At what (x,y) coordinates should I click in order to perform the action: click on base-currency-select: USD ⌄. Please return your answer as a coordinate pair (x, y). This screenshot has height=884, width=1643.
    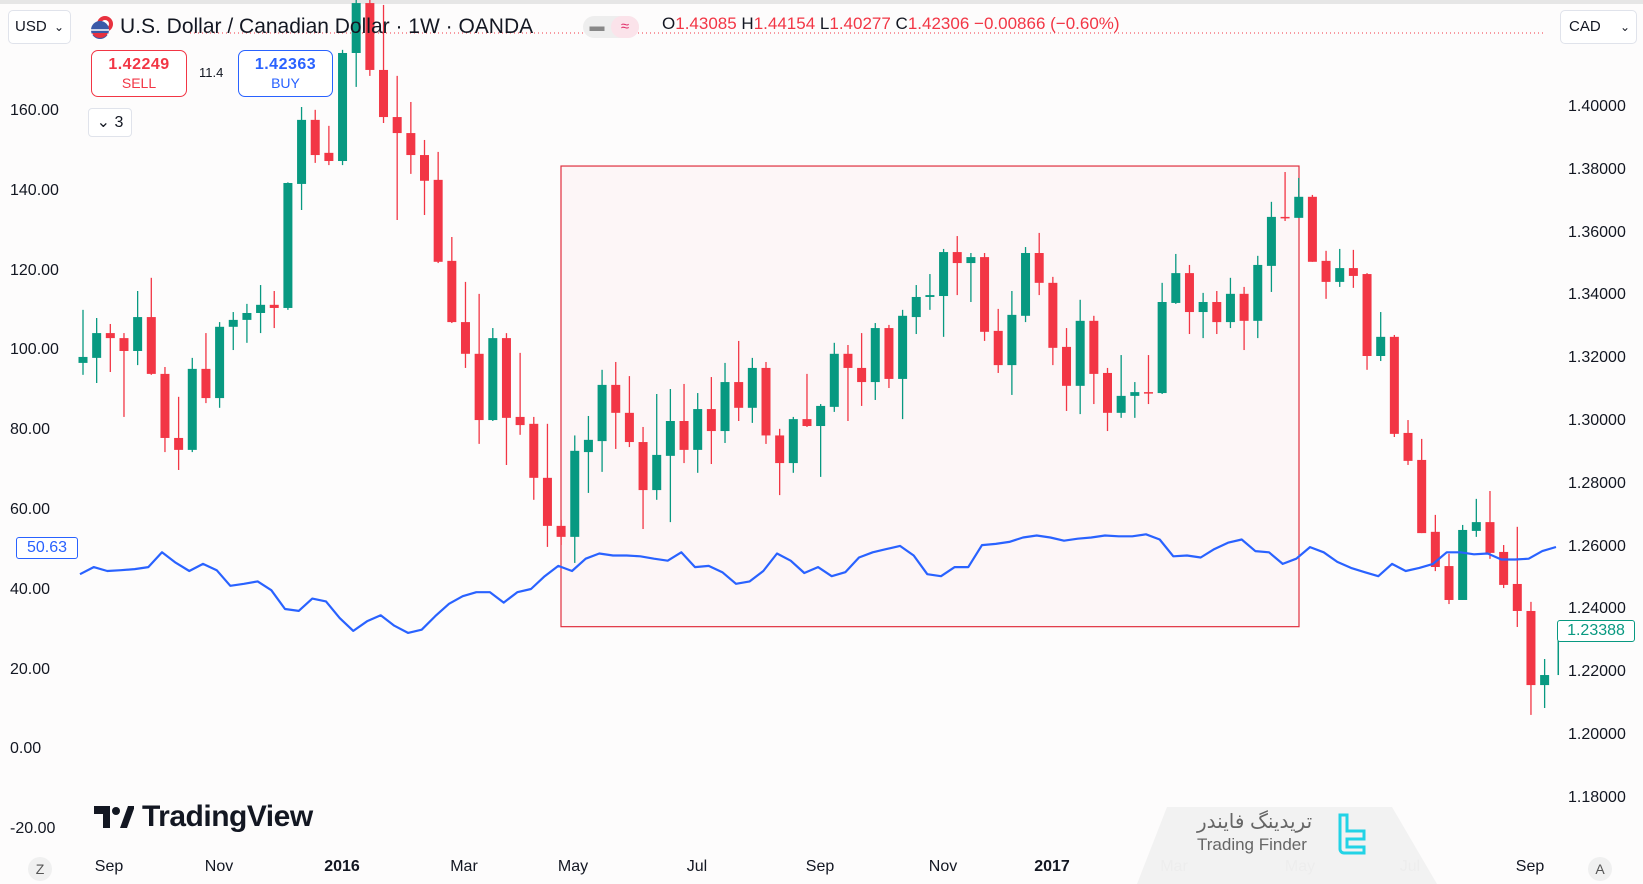
    Looking at the image, I should click on (39, 27).